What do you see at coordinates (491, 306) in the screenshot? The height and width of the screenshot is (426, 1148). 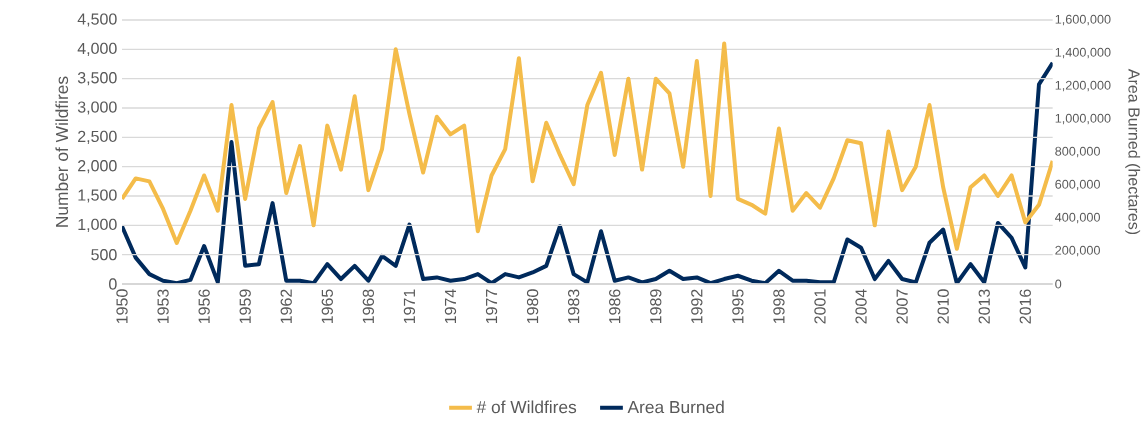 I see `x-tick-label: 1977` at bounding box center [491, 306].